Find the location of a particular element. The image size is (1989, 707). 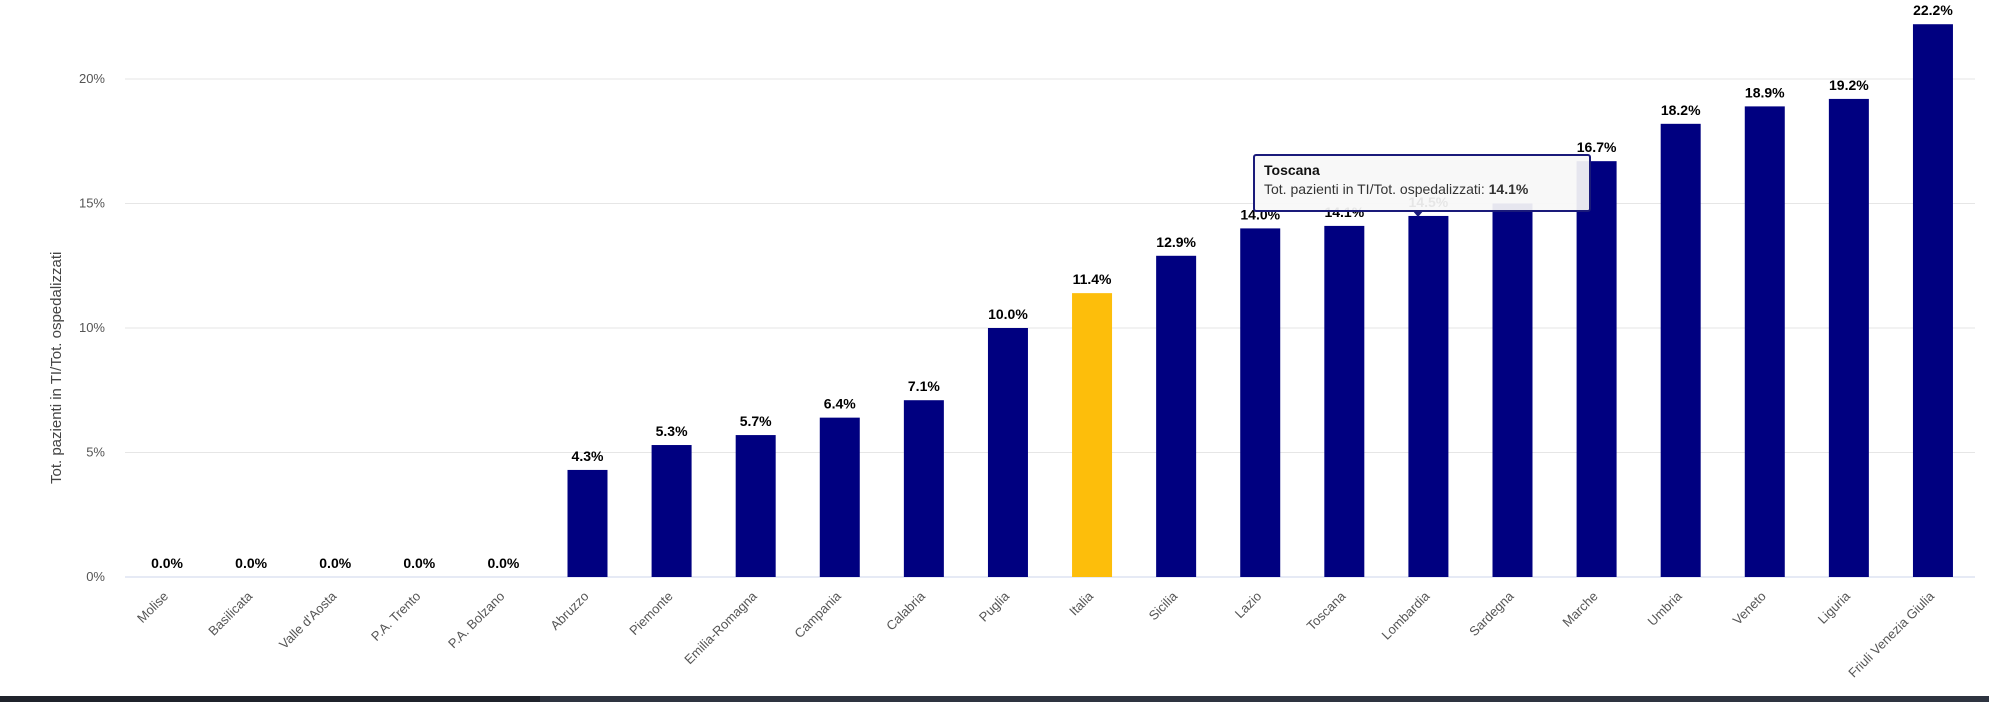

tooltip-title: Toscana is located at coordinates (1292, 170).